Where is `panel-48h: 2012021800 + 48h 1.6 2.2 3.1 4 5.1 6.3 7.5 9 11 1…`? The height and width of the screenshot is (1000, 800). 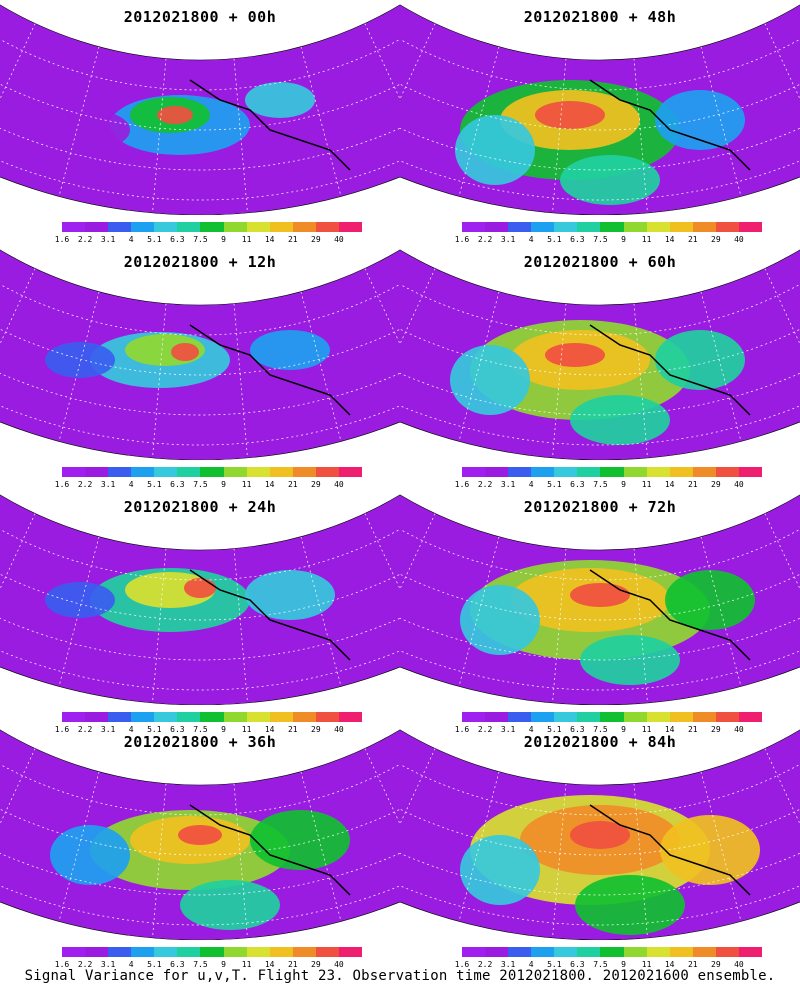
panel-48h: 2012021800 + 48h 1.6 2.2 3.1 4 5.1 6.3 7.5 9 11 1… is located at coordinates (600, 122).